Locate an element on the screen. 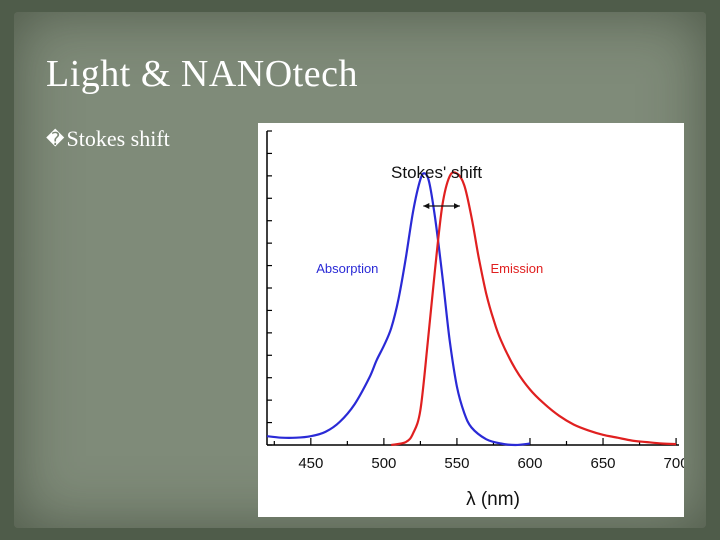 Image resolution: width=720 pixels, height=540 pixels. stokes-shift-annotation: Stokes' shift is located at coordinates (436, 172).